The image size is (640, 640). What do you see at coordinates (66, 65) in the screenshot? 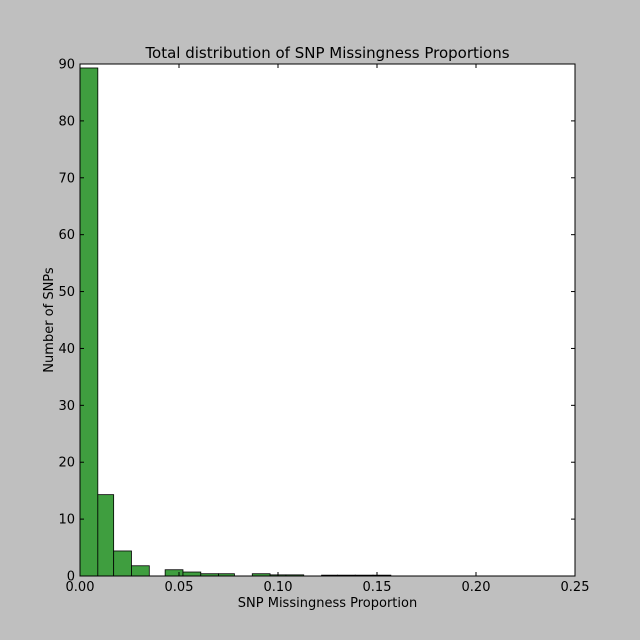
I see `y-tick-label: 90` at bounding box center [66, 65].